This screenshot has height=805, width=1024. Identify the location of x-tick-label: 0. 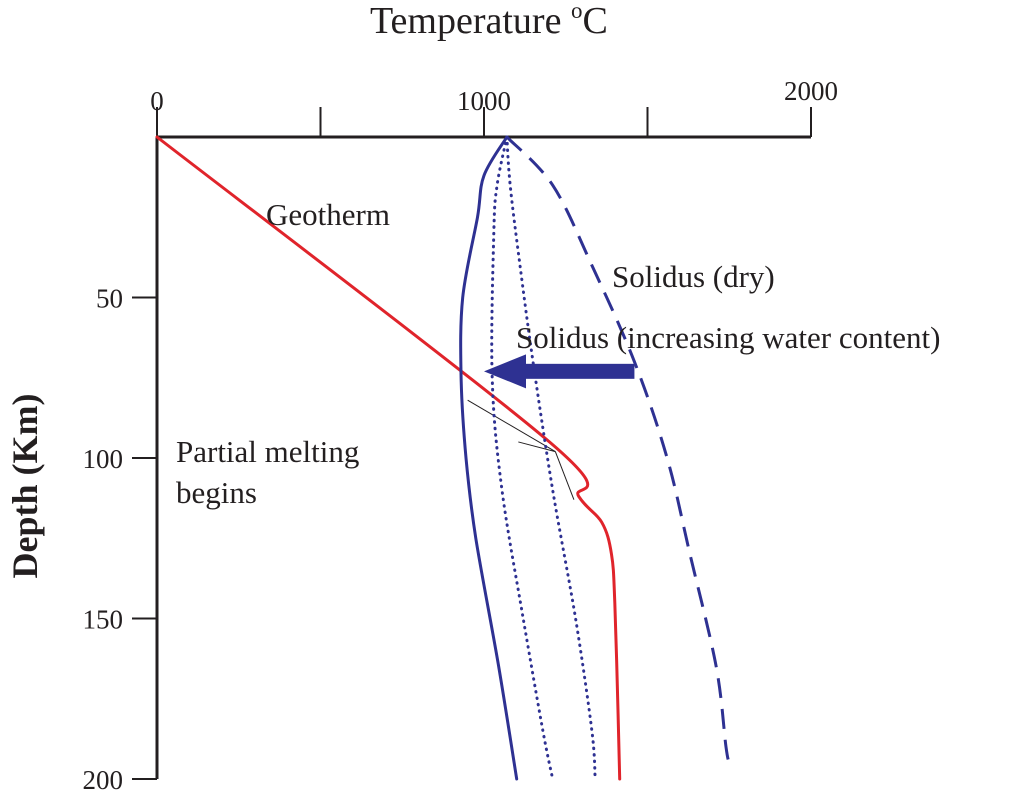
(157, 101).